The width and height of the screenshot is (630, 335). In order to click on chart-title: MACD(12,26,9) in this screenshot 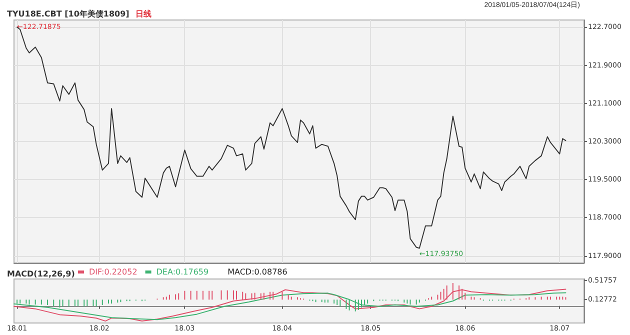, I will do `click(41, 274)`.